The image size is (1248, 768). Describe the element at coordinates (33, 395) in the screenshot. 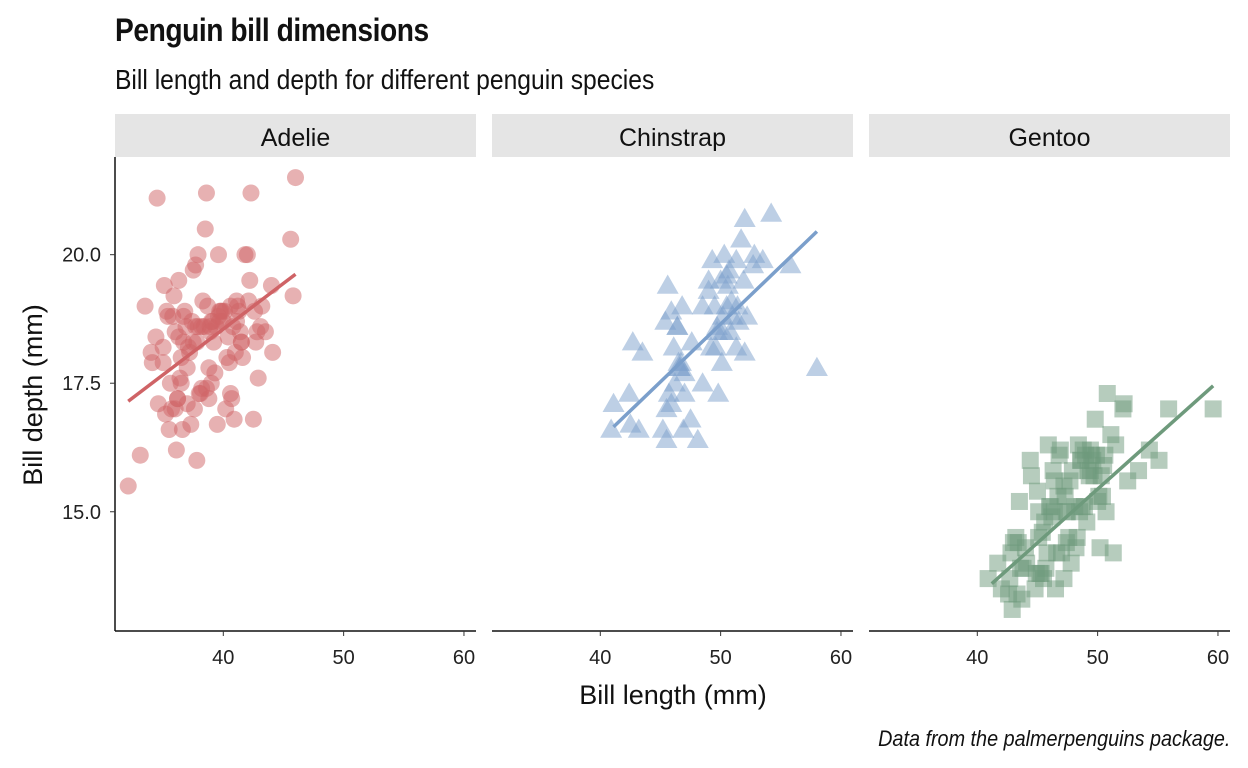

I see `y-axis-title: Bill depth (mm)` at that location.